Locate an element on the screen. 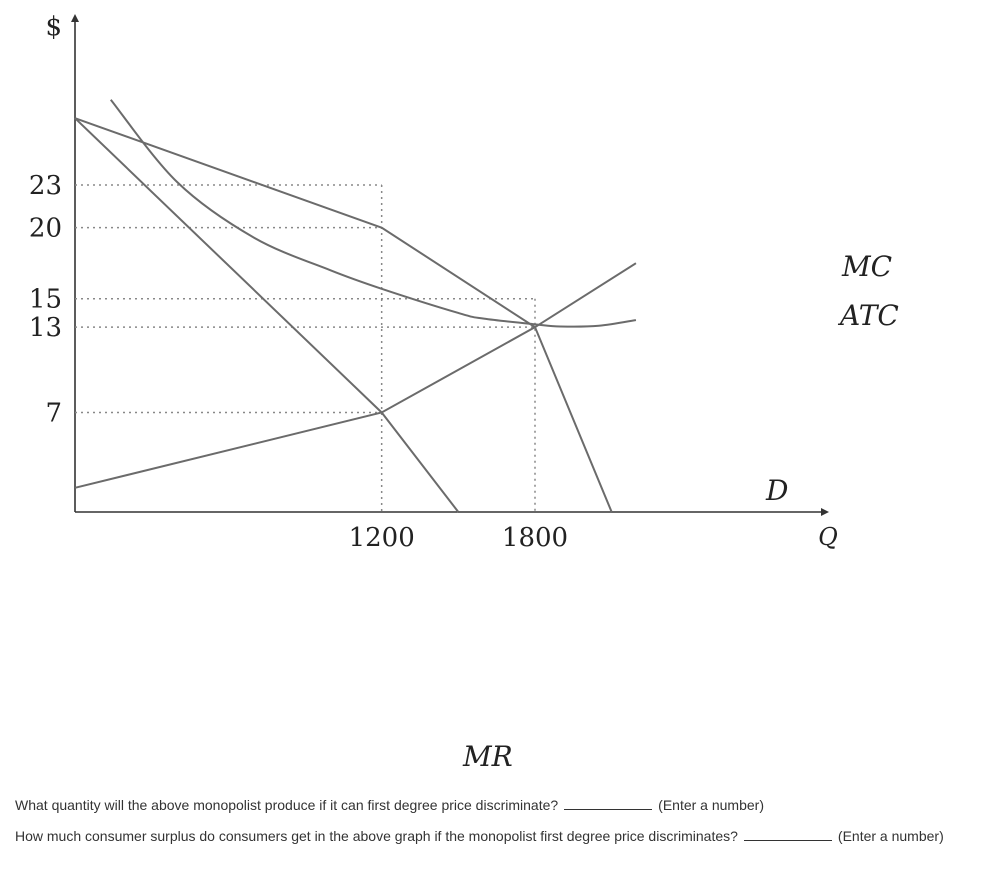 The width and height of the screenshot is (997, 880). x-tick-1200: 1200 is located at coordinates (382, 538).